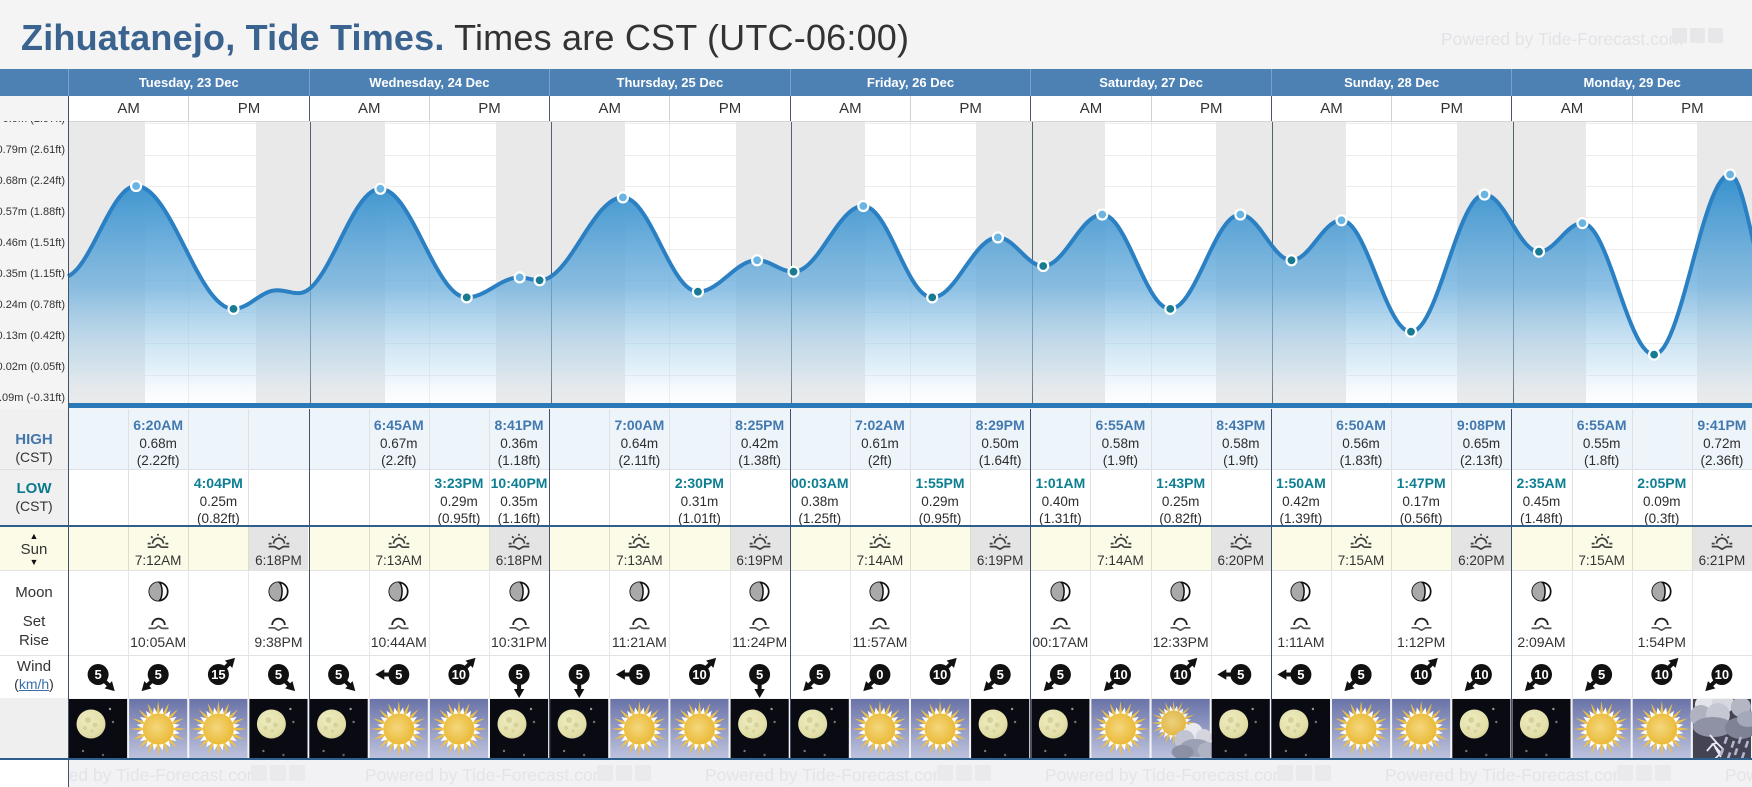 The width and height of the screenshot is (1752, 787). Describe the element at coordinates (879, 674) in the screenshot. I see `svg-text: 0` at that location.